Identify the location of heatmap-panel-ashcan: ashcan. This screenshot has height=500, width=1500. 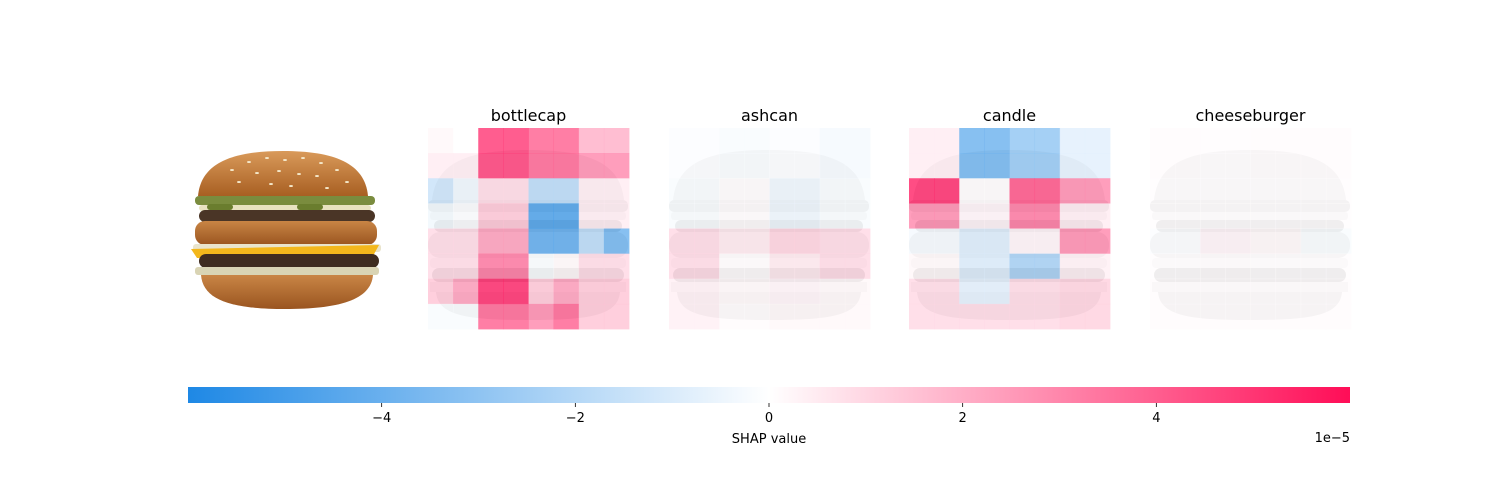
(770, 218).